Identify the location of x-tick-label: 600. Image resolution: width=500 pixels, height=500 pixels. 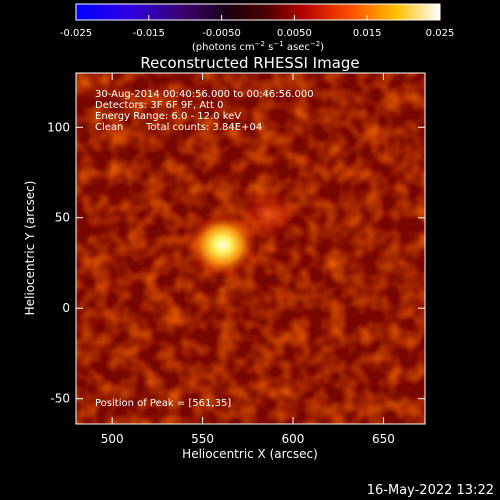
(293, 439).